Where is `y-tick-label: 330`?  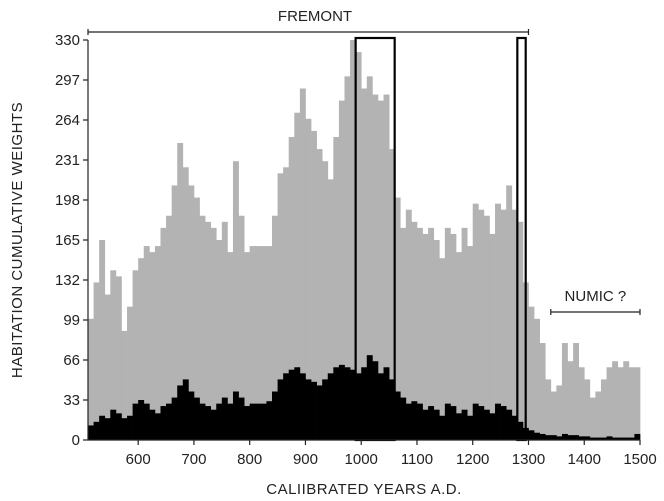
y-tick-label: 330 is located at coordinates (67, 40).